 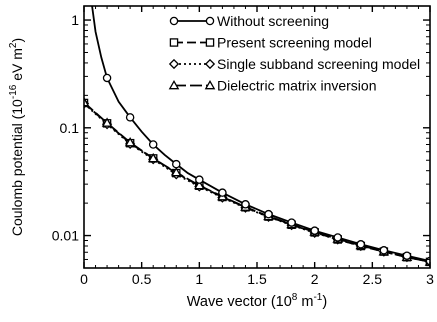 I want to click on legend-entry: Dielectric matrix inversion, so click(x=272, y=86).